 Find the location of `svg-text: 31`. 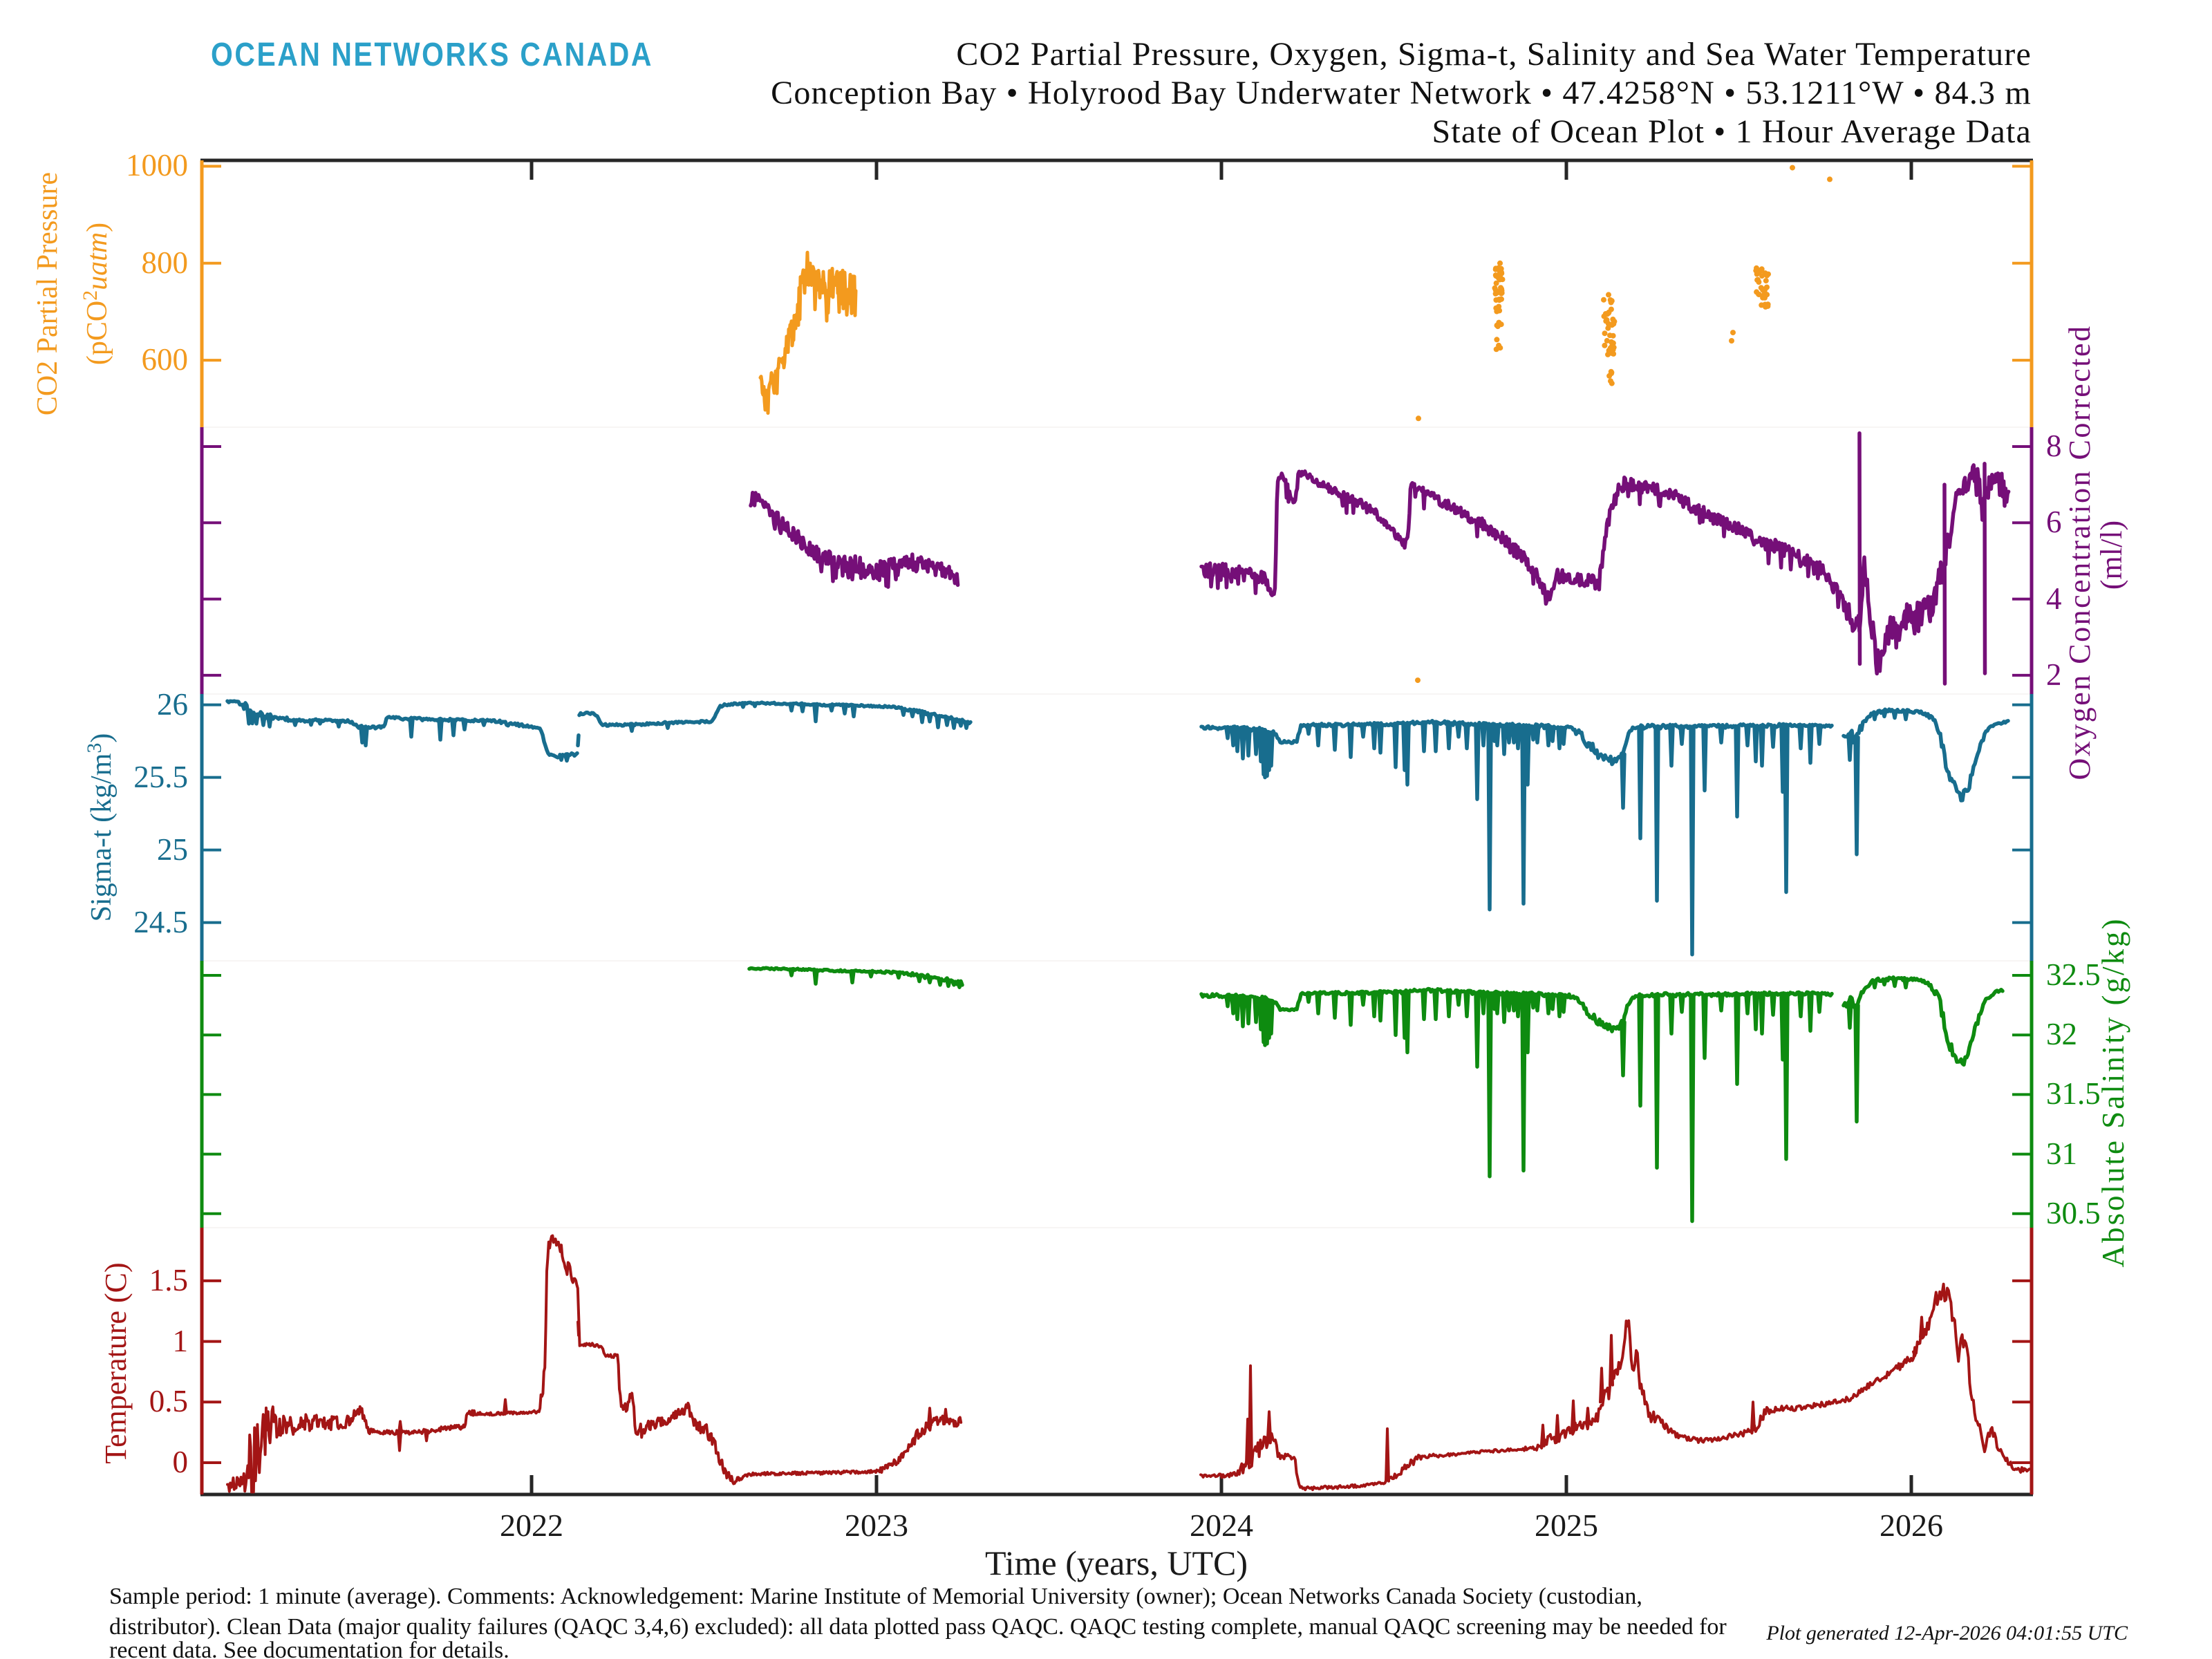

svg-text: 31 is located at coordinates (2061, 1153).